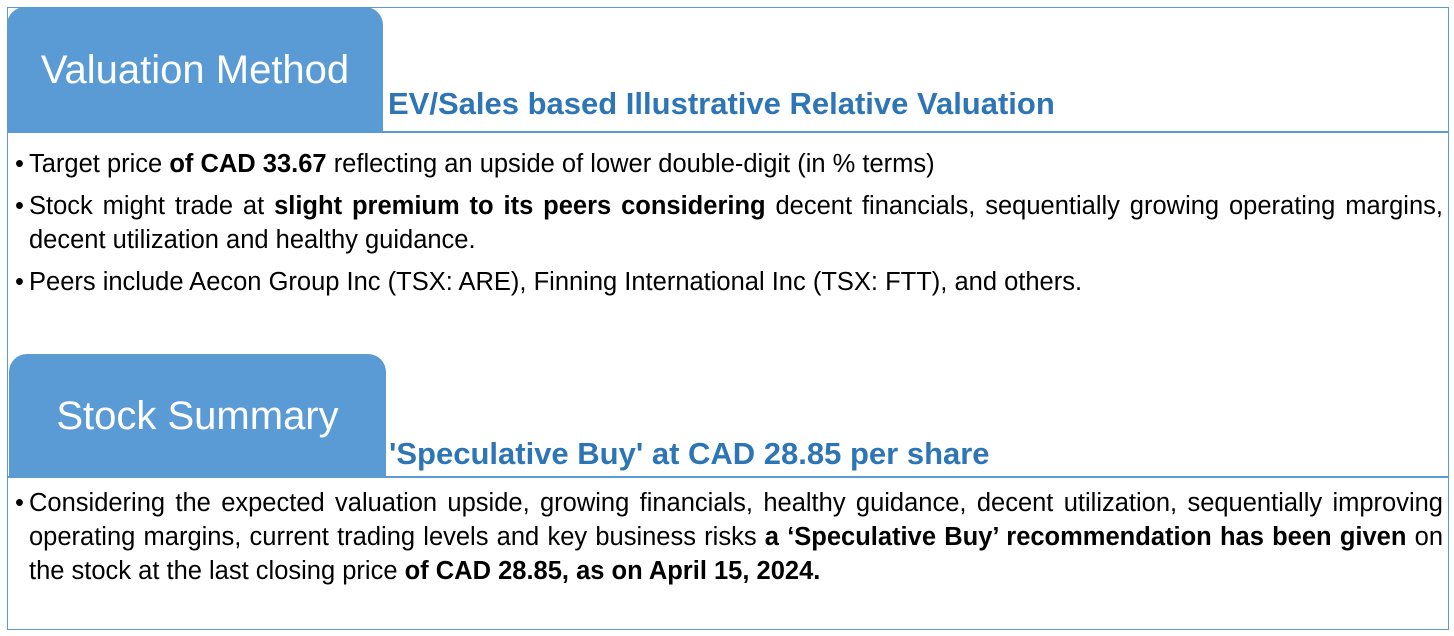 The width and height of the screenshot is (1454, 636). I want to click on summary-subtitle: 'Speculative Buy' at CAD 28.85 per share, so click(689, 453).